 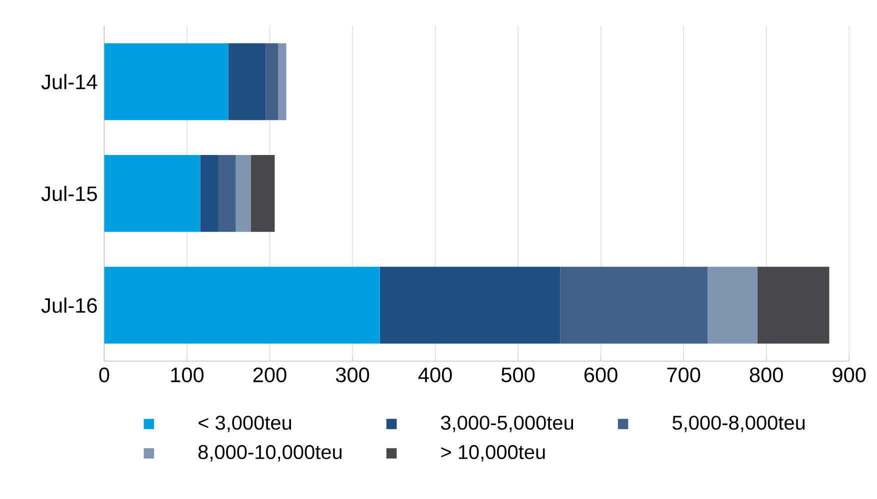 What do you see at coordinates (187, 375) in the screenshot?
I see `x-tick-label: 100` at bounding box center [187, 375].